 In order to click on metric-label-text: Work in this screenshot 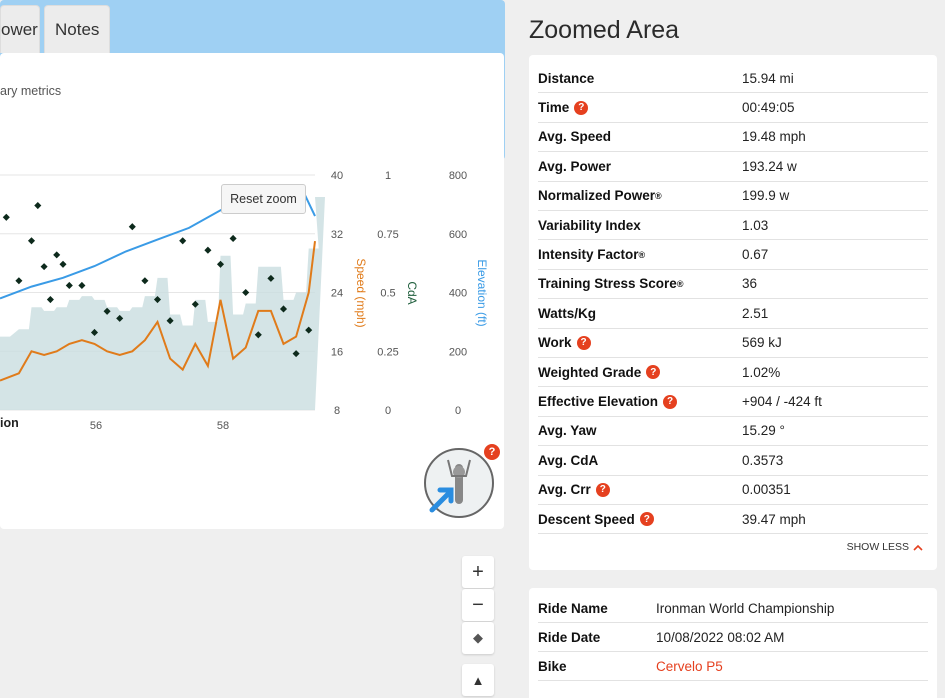, I will do `click(555, 343)`.